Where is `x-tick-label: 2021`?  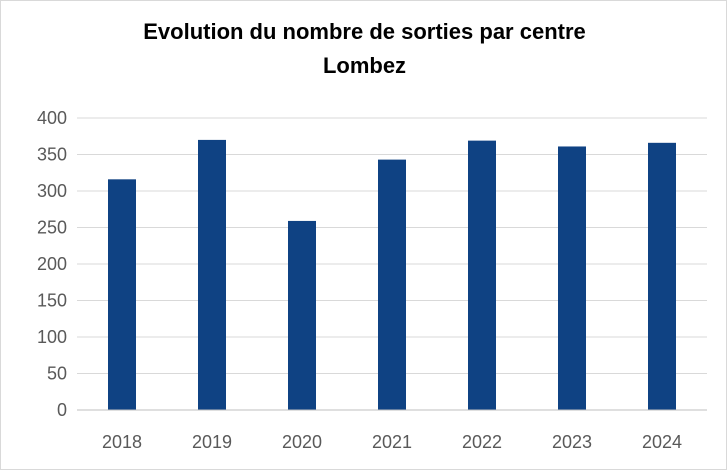 x-tick-label: 2021 is located at coordinates (392, 442).